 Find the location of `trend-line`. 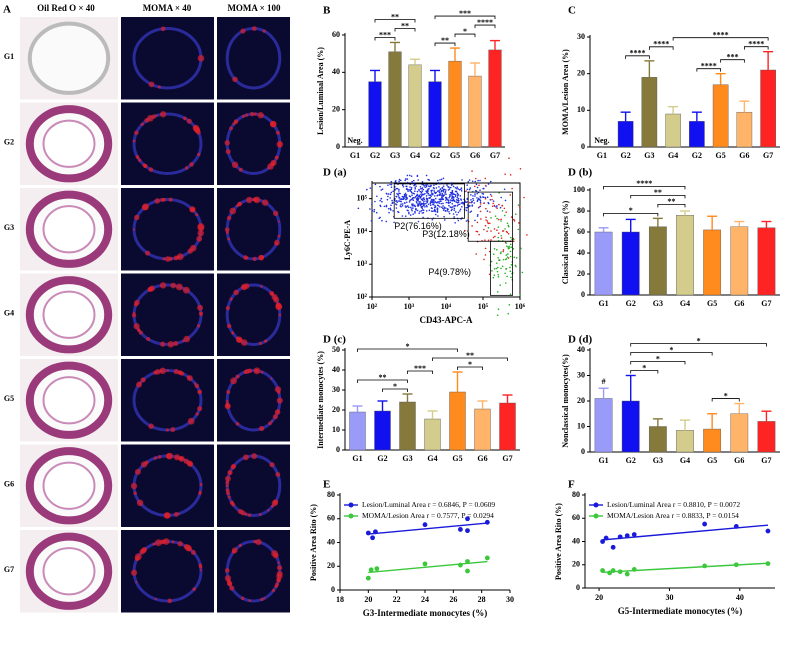

trend-line is located at coordinates (685, 567).